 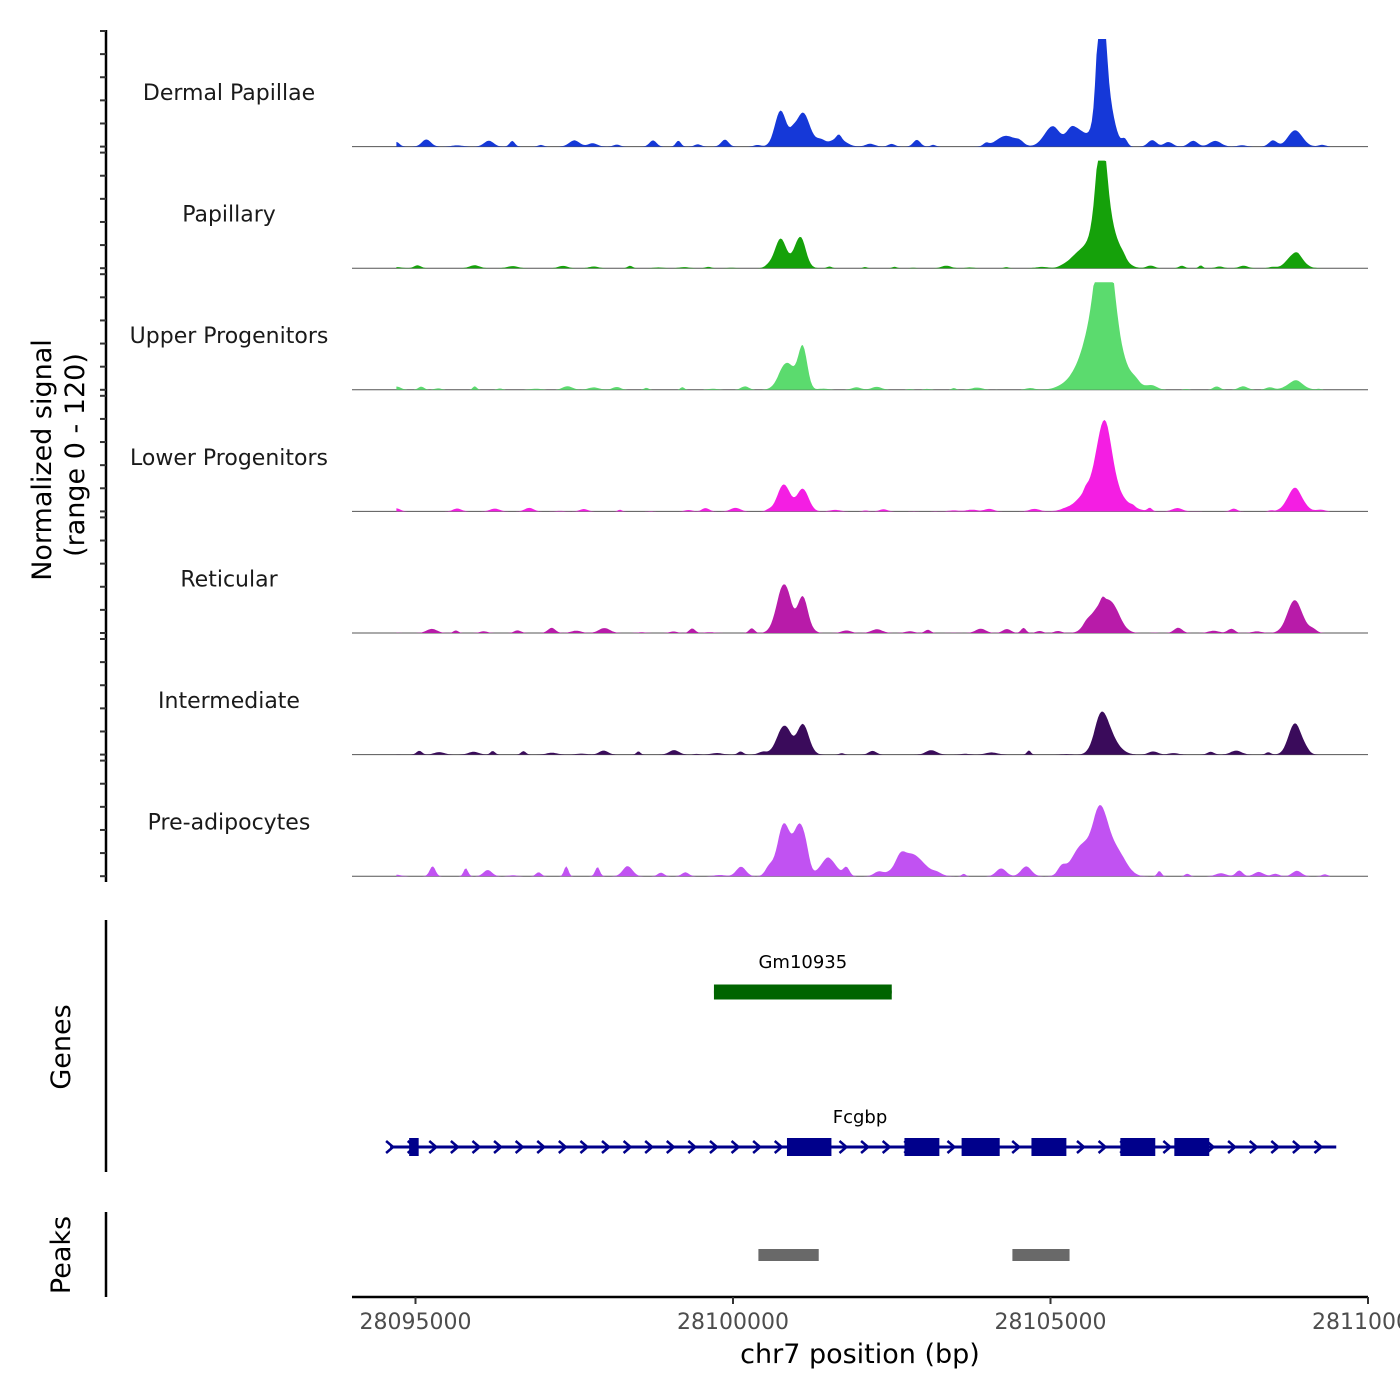 What do you see at coordinates (229, 93) in the screenshot?
I see `track-label: Dermal Papillae` at bounding box center [229, 93].